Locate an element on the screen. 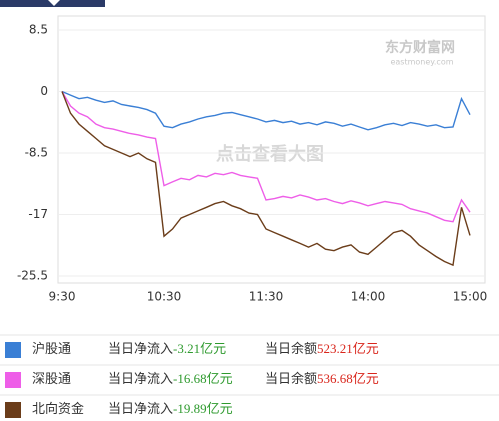 The image size is (499, 421). y-tick-label: -8.5 is located at coordinates (36, 153).